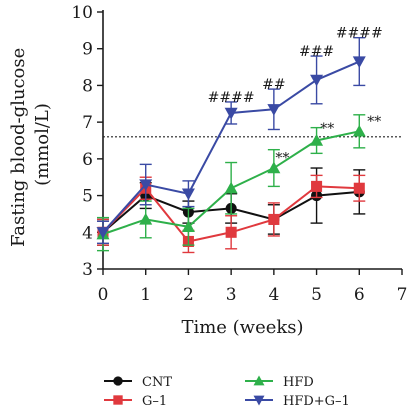  What do you see at coordinates (316, 52) in the screenshot?
I see `significance-annotation: ###` at bounding box center [316, 52].